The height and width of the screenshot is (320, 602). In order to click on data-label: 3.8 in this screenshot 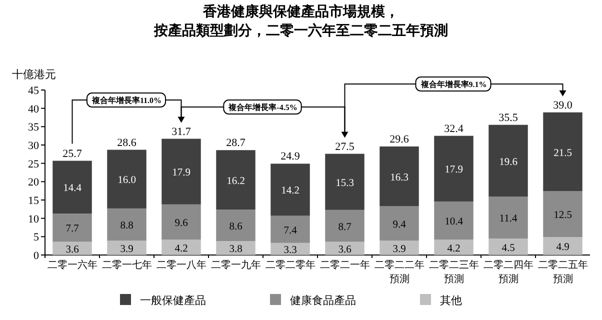, I will do `click(235, 250)`.